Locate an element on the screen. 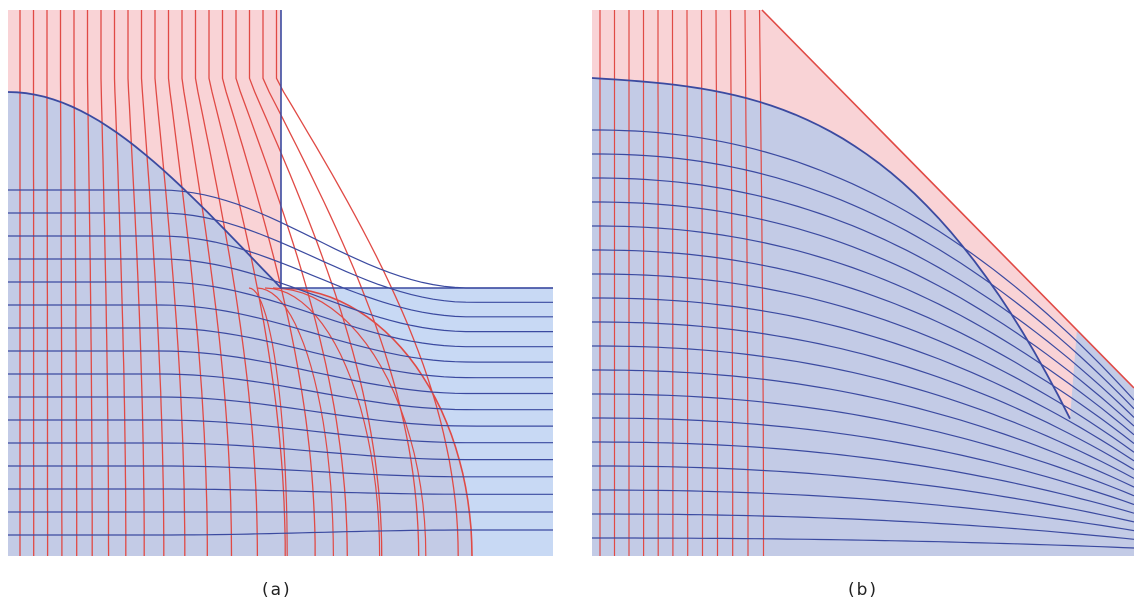 This screenshot has height=605, width=1134. interface-curve is located at coordinates (144, 190).